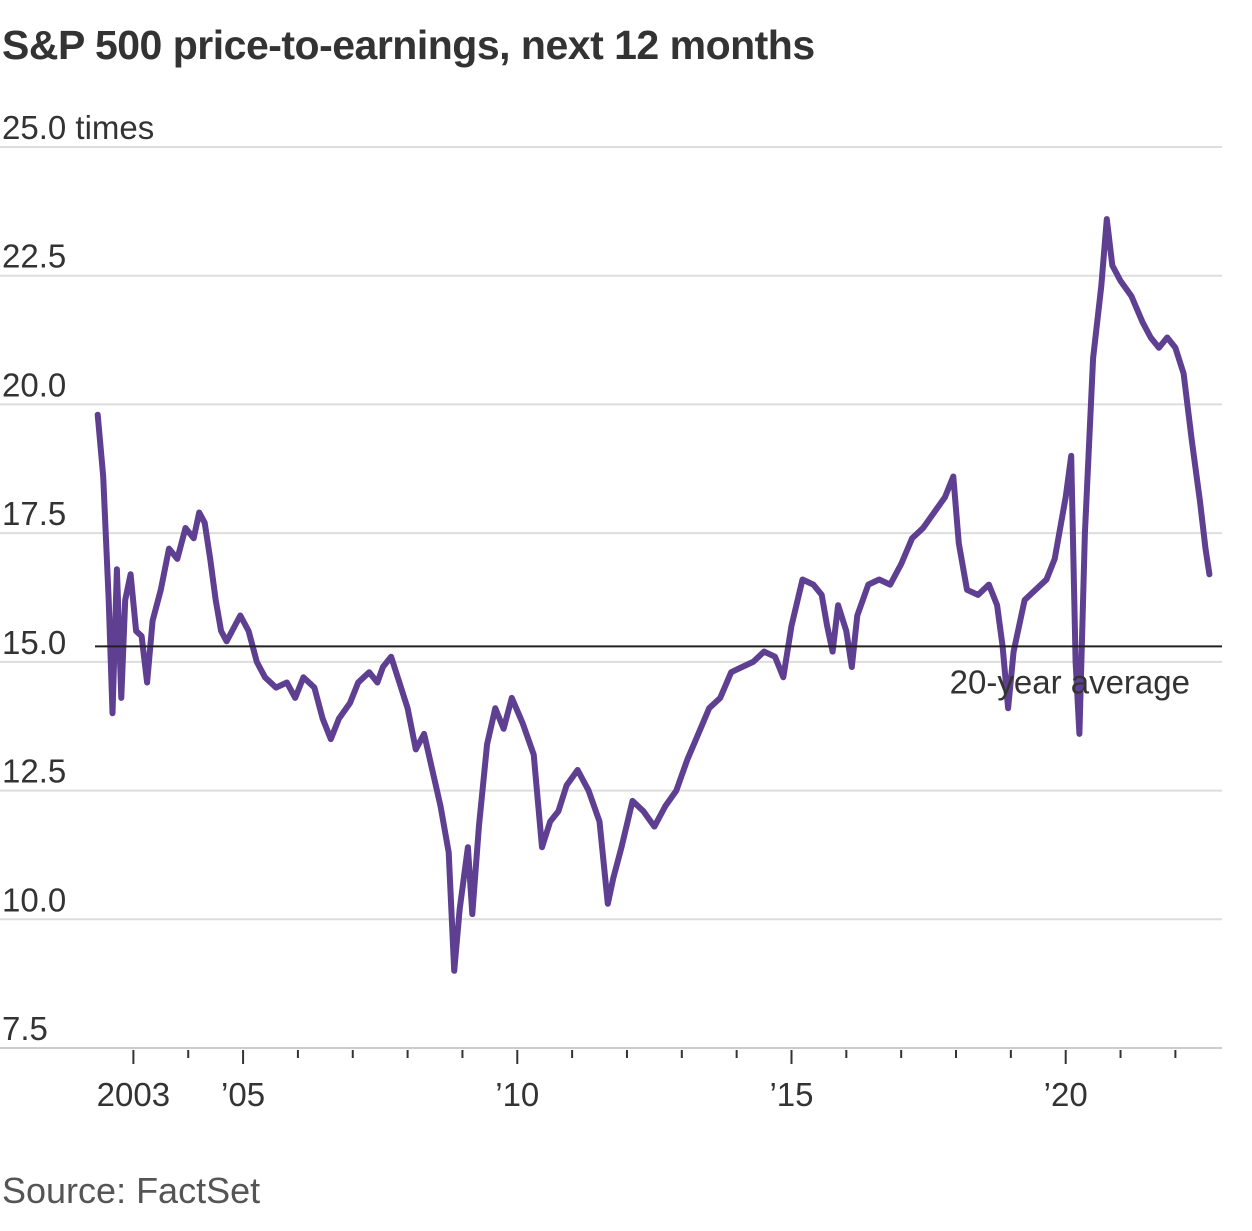 This screenshot has height=1231, width=1252. I want to click on y-tick-label: 20.0, so click(34, 384).